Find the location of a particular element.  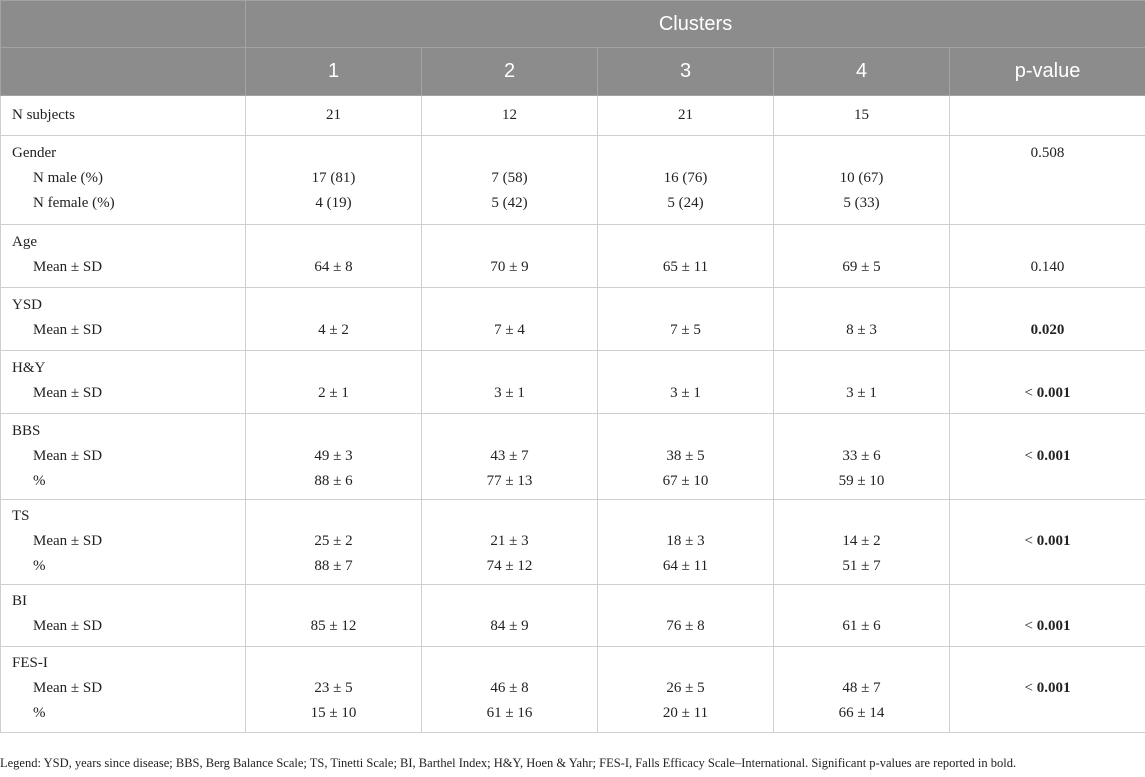

row-label-cell: Gender N male (%) N female (%) is located at coordinates (123, 180).